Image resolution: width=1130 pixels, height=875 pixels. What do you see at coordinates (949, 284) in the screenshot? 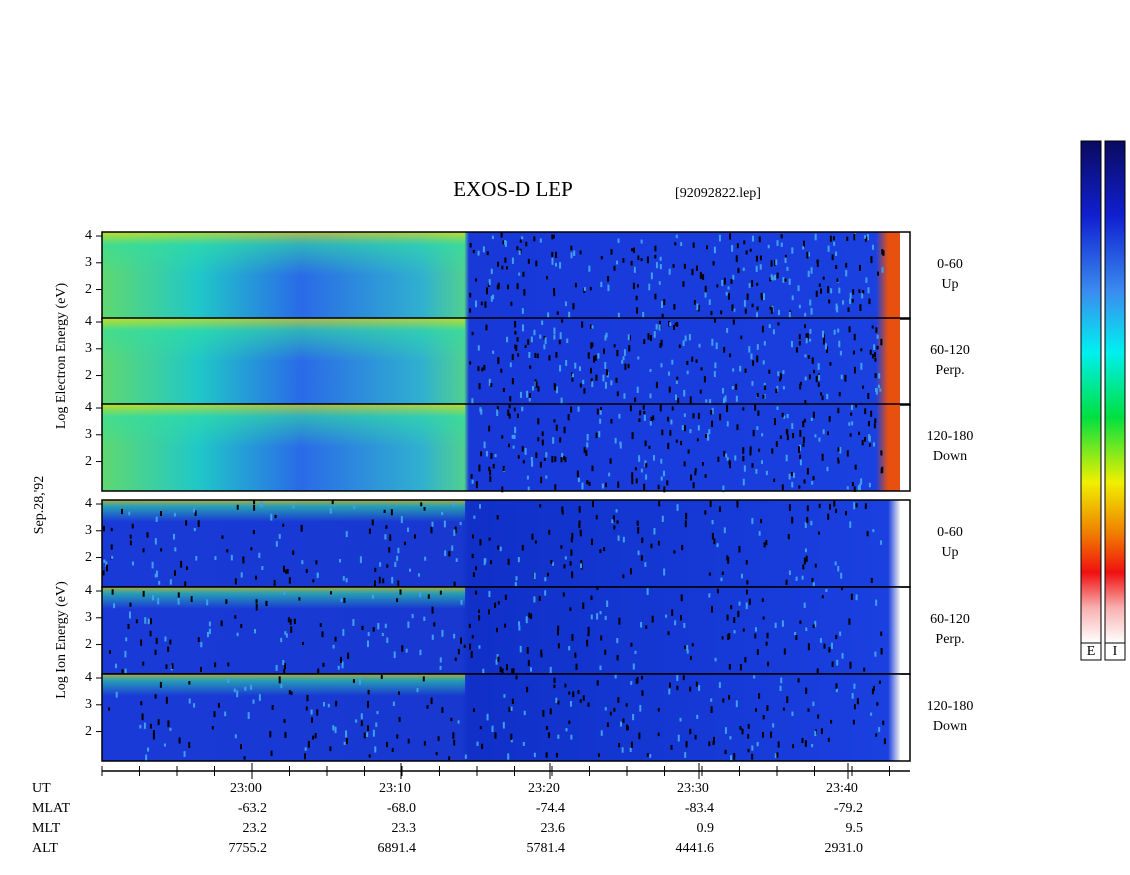
I see `panel-label: Up` at bounding box center [949, 284].